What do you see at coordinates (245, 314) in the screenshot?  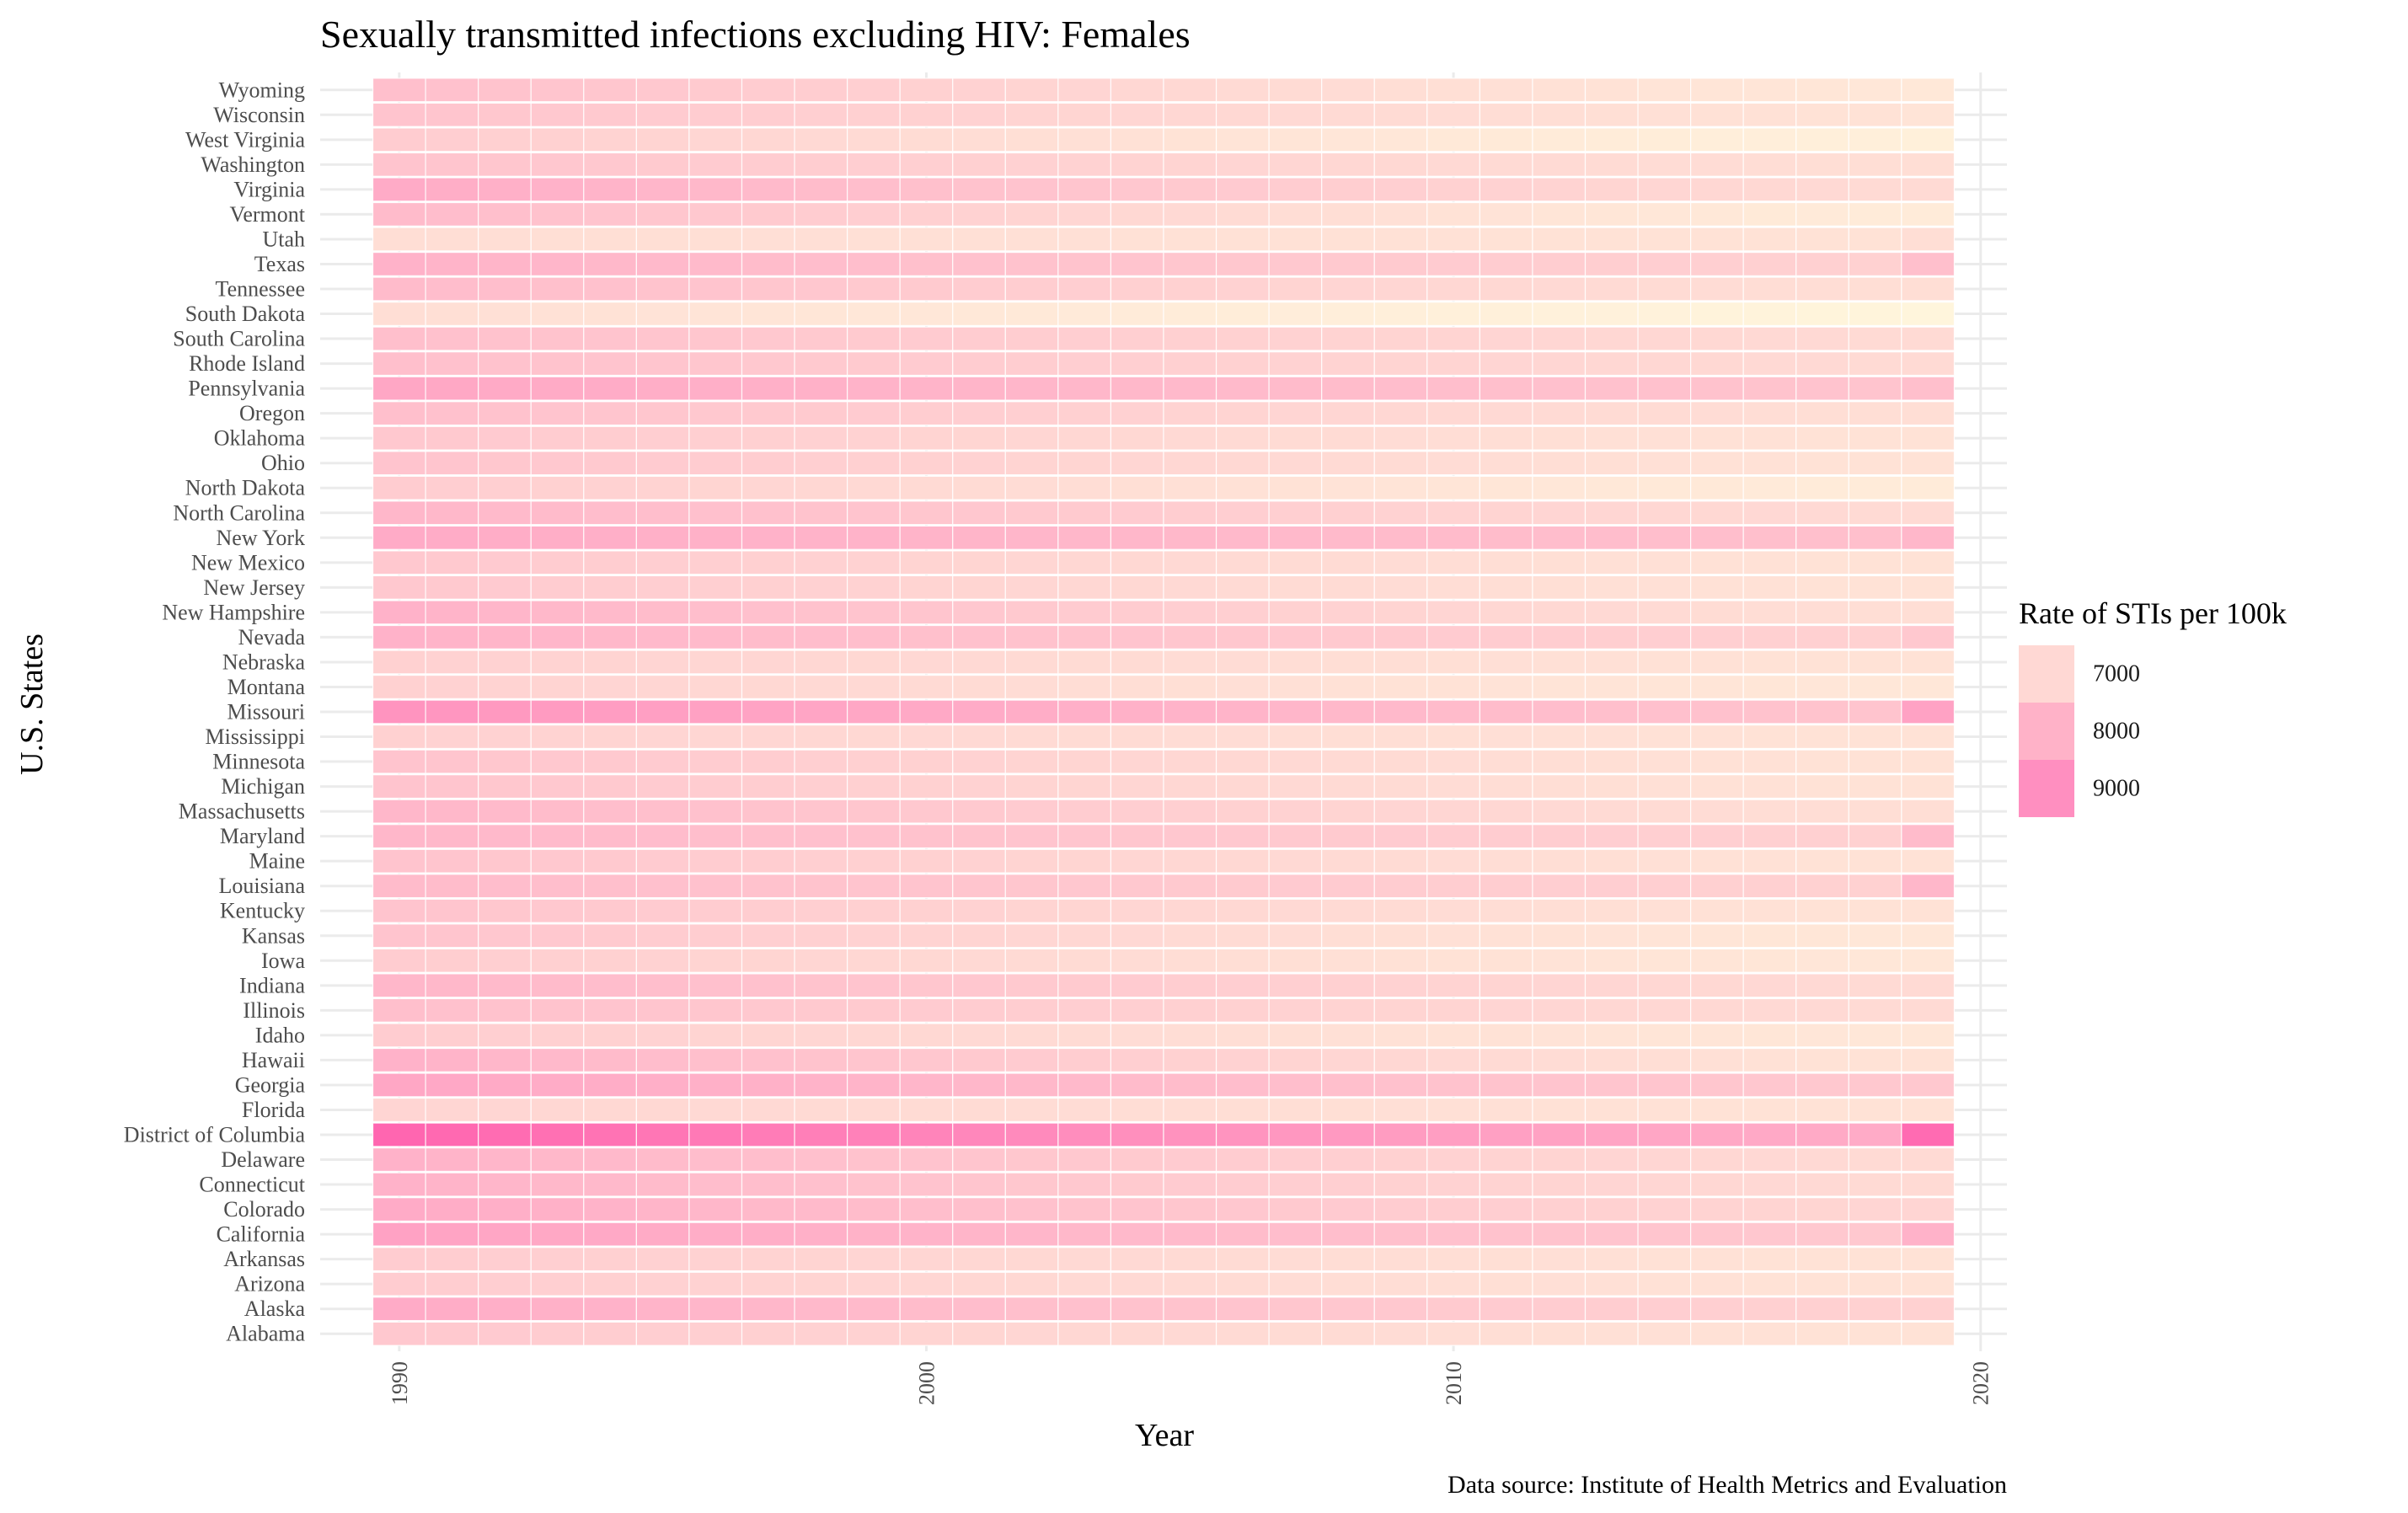 I see `y-tick-label: South Dakota` at bounding box center [245, 314].